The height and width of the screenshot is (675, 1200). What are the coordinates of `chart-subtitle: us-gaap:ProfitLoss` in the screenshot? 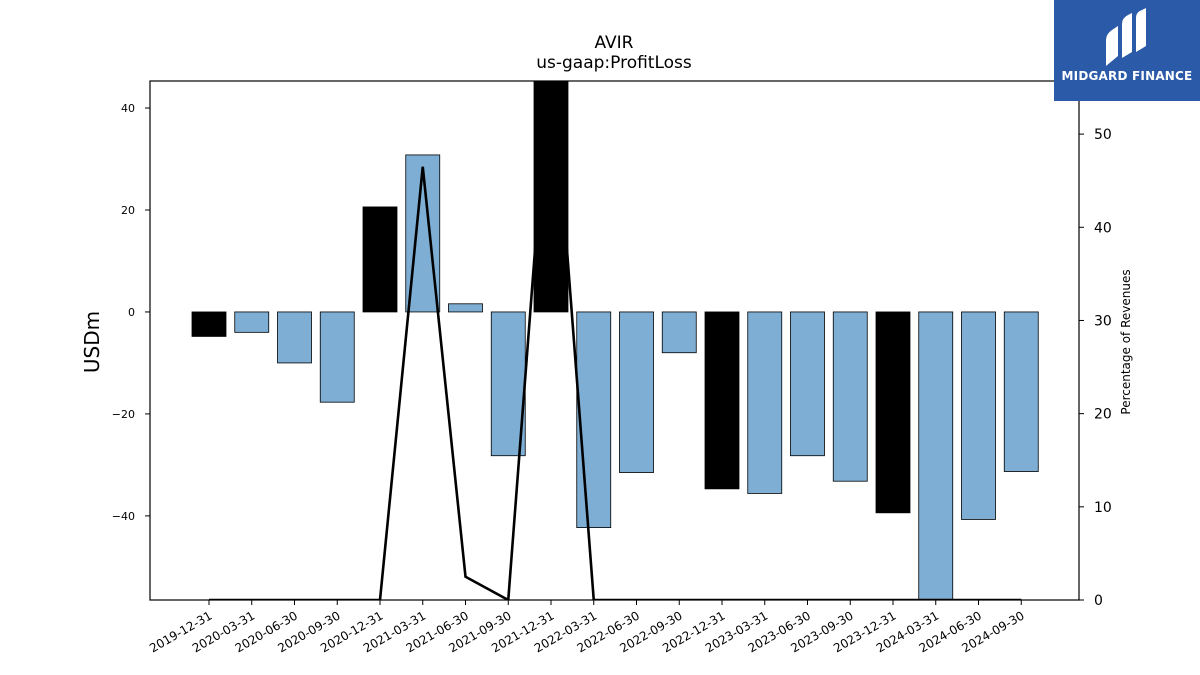 It's located at (614, 63).